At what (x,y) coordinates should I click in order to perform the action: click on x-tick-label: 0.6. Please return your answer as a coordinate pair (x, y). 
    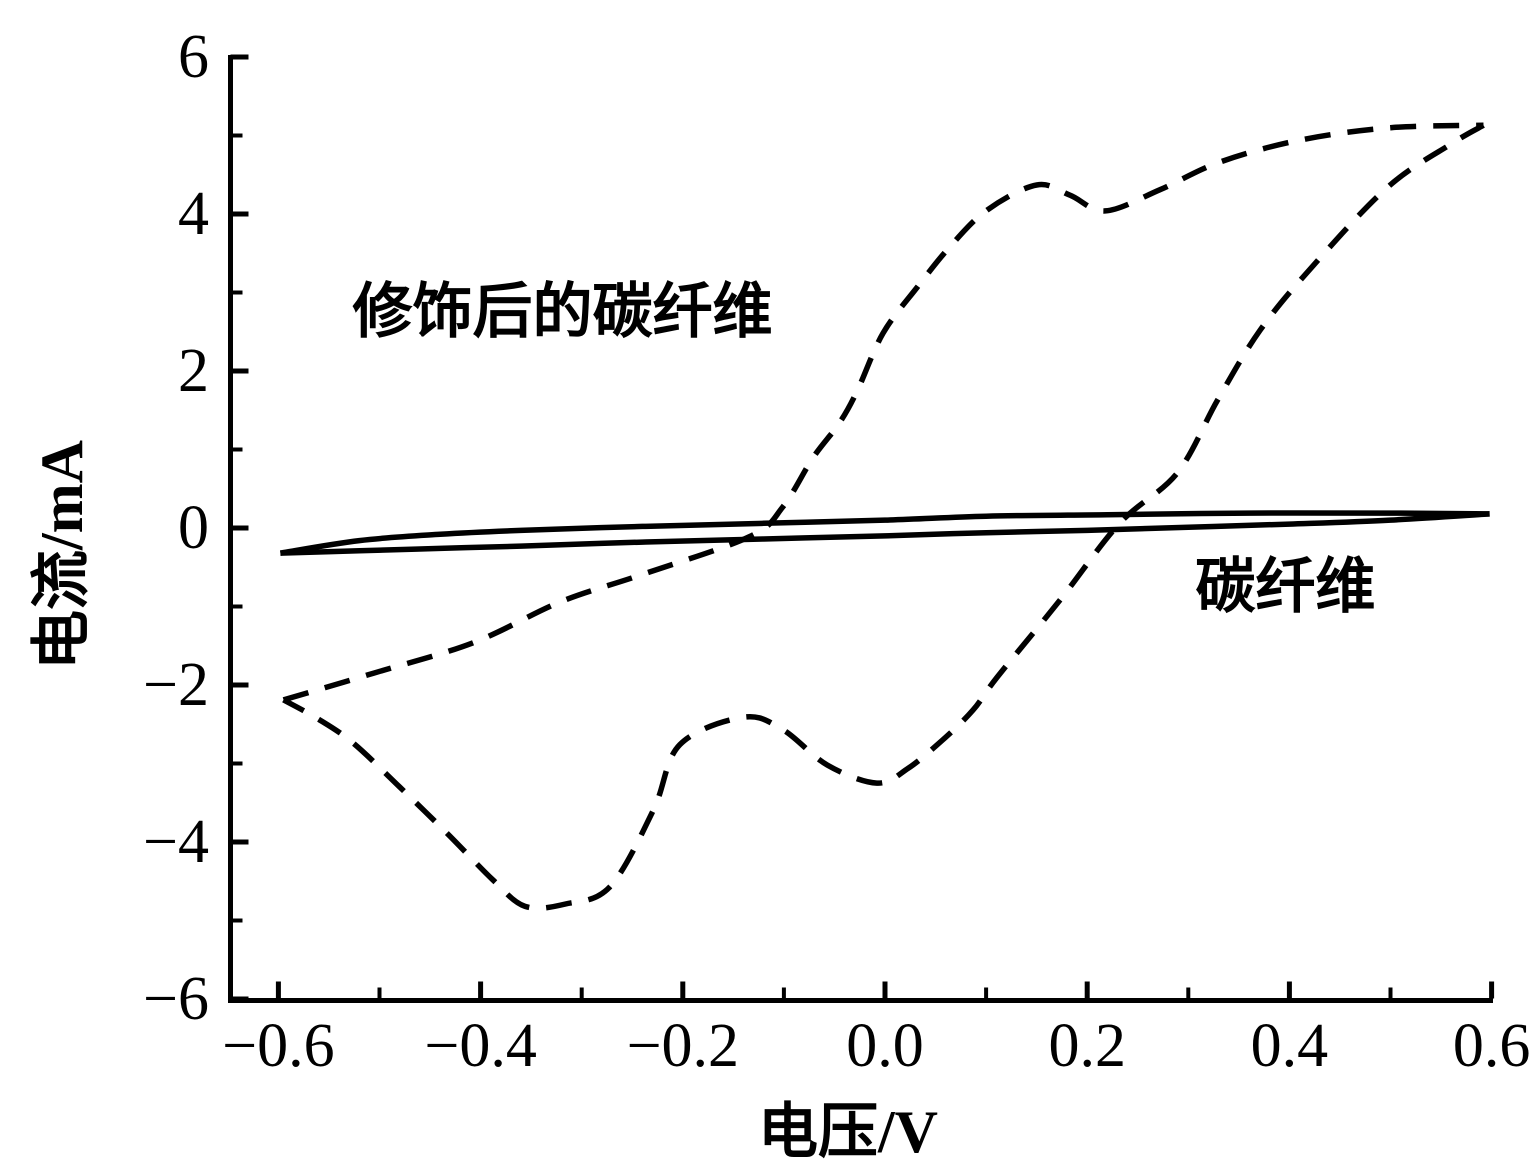
    Looking at the image, I should click on (1492, 1046).